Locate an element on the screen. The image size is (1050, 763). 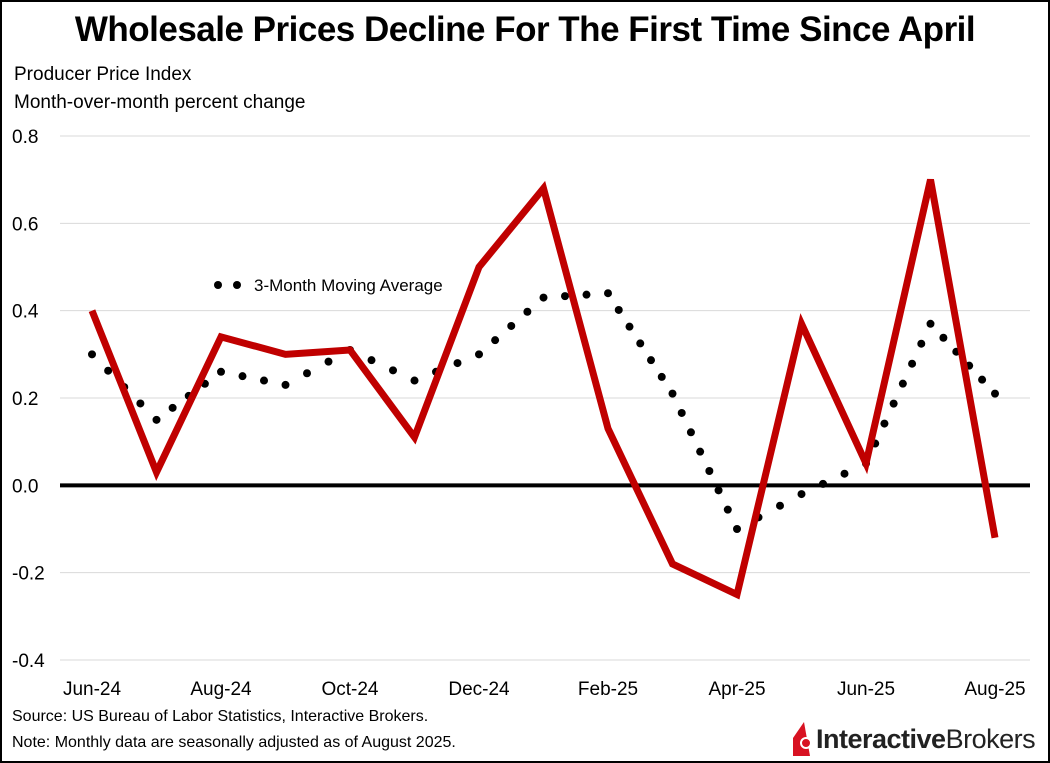
x-tick-label: Oct-24 is located at coordinates (349, 689).